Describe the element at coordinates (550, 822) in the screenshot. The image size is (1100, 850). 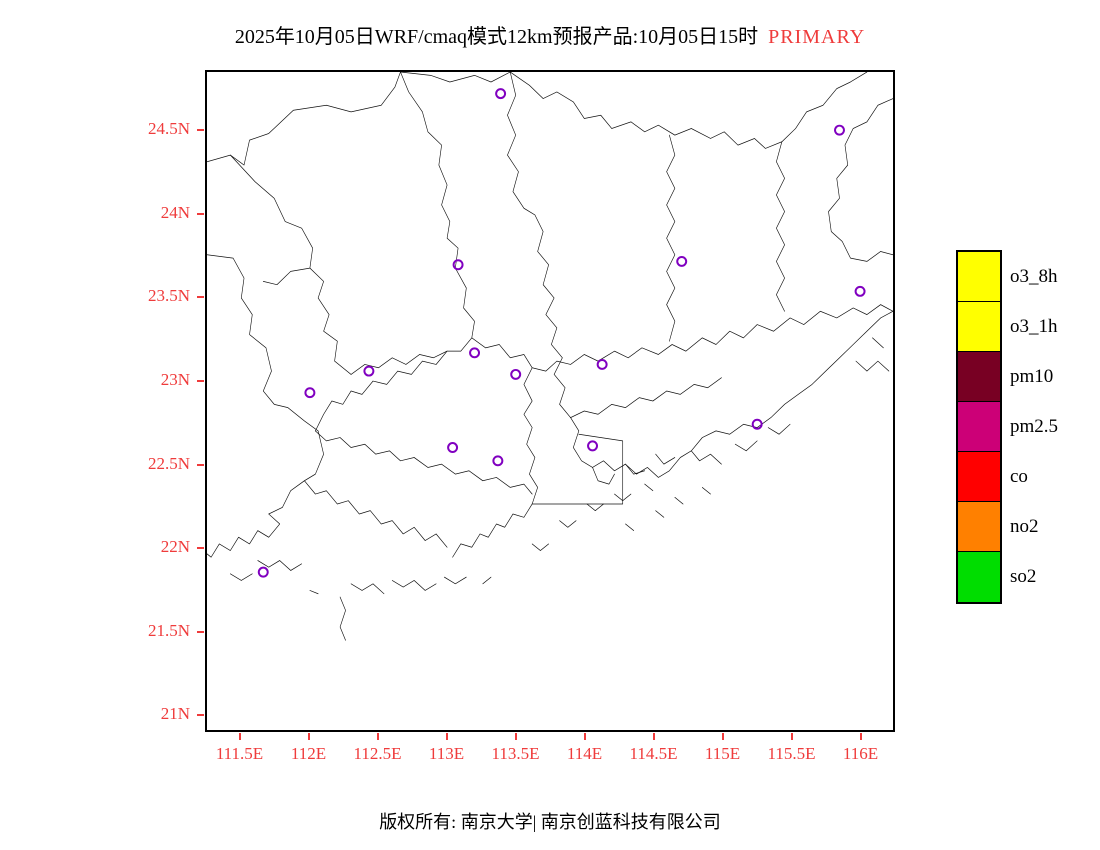
I see `copyright-footer: 版权所有: 南京大学| 南京创蓝科技有限公司` at that location.